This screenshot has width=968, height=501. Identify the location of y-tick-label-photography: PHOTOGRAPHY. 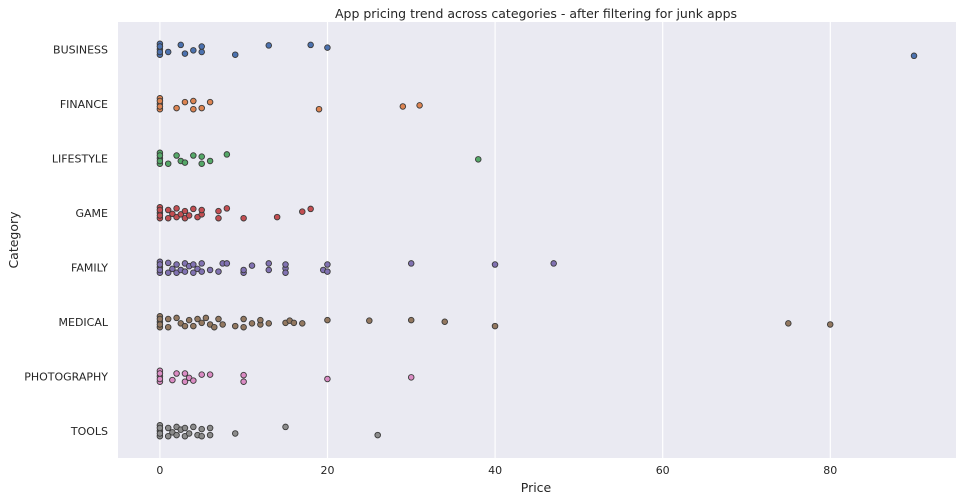
(66, 376).